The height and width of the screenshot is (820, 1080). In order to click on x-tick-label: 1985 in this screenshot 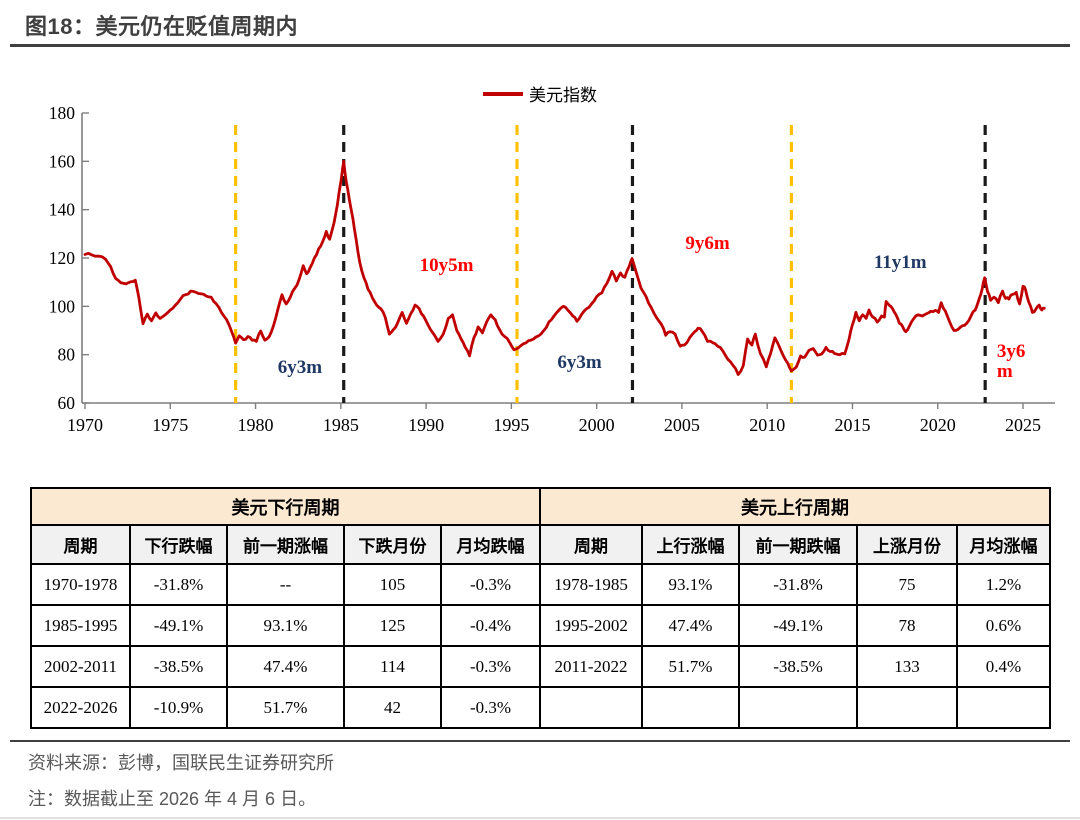, I will do `click(341, 425)`.